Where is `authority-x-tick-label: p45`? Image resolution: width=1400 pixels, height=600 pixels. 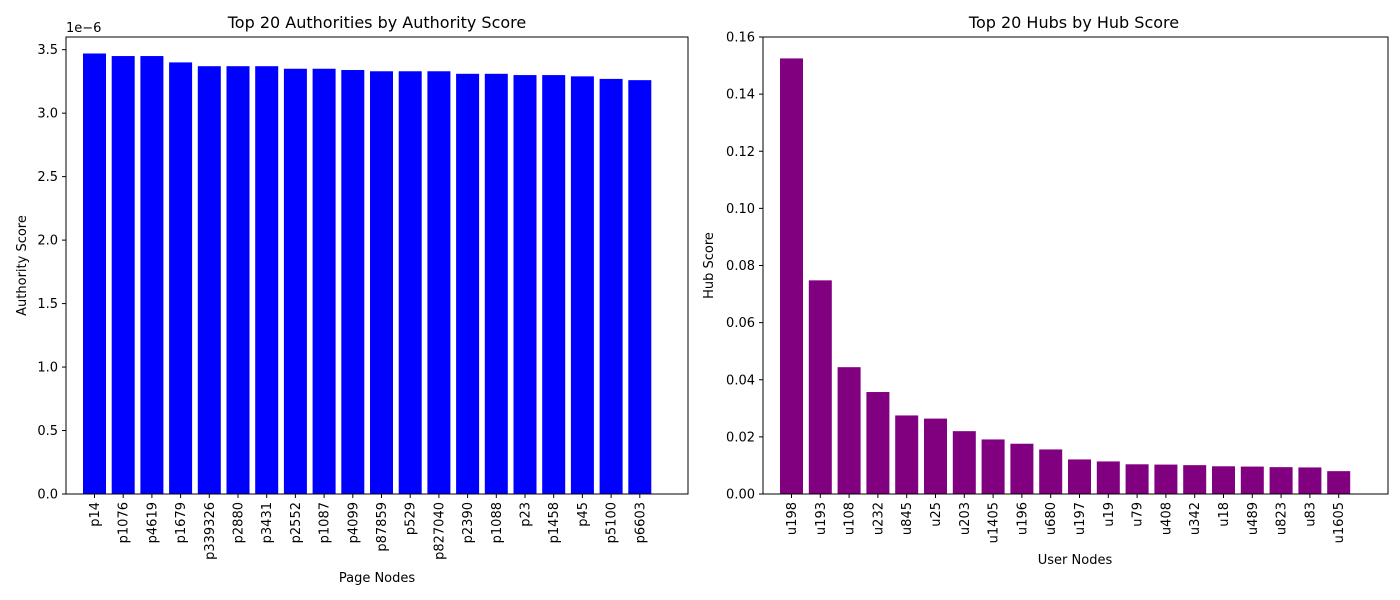
authority-x-tick-label: p45 is located at coordinates (583, 514).